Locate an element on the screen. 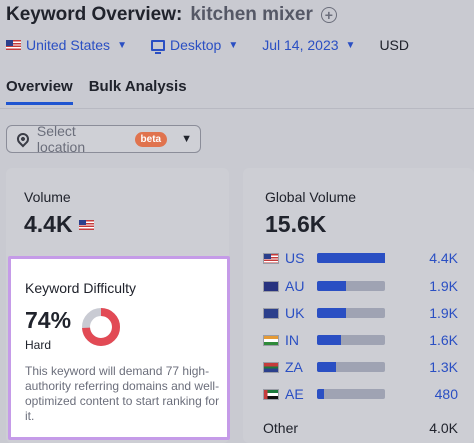 This screenshot has width=474, height=443. date-select: Jul 14, 2023 ▼ is located at coordinates (308, 45).